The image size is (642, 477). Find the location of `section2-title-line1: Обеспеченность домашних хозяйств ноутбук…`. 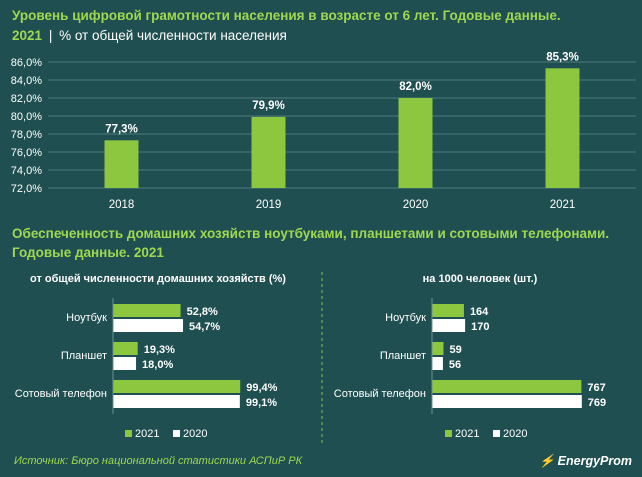

section2-title-line1: Обеспеченность домашних хозяйств ноутбук… is located at coordinates (311, 233).